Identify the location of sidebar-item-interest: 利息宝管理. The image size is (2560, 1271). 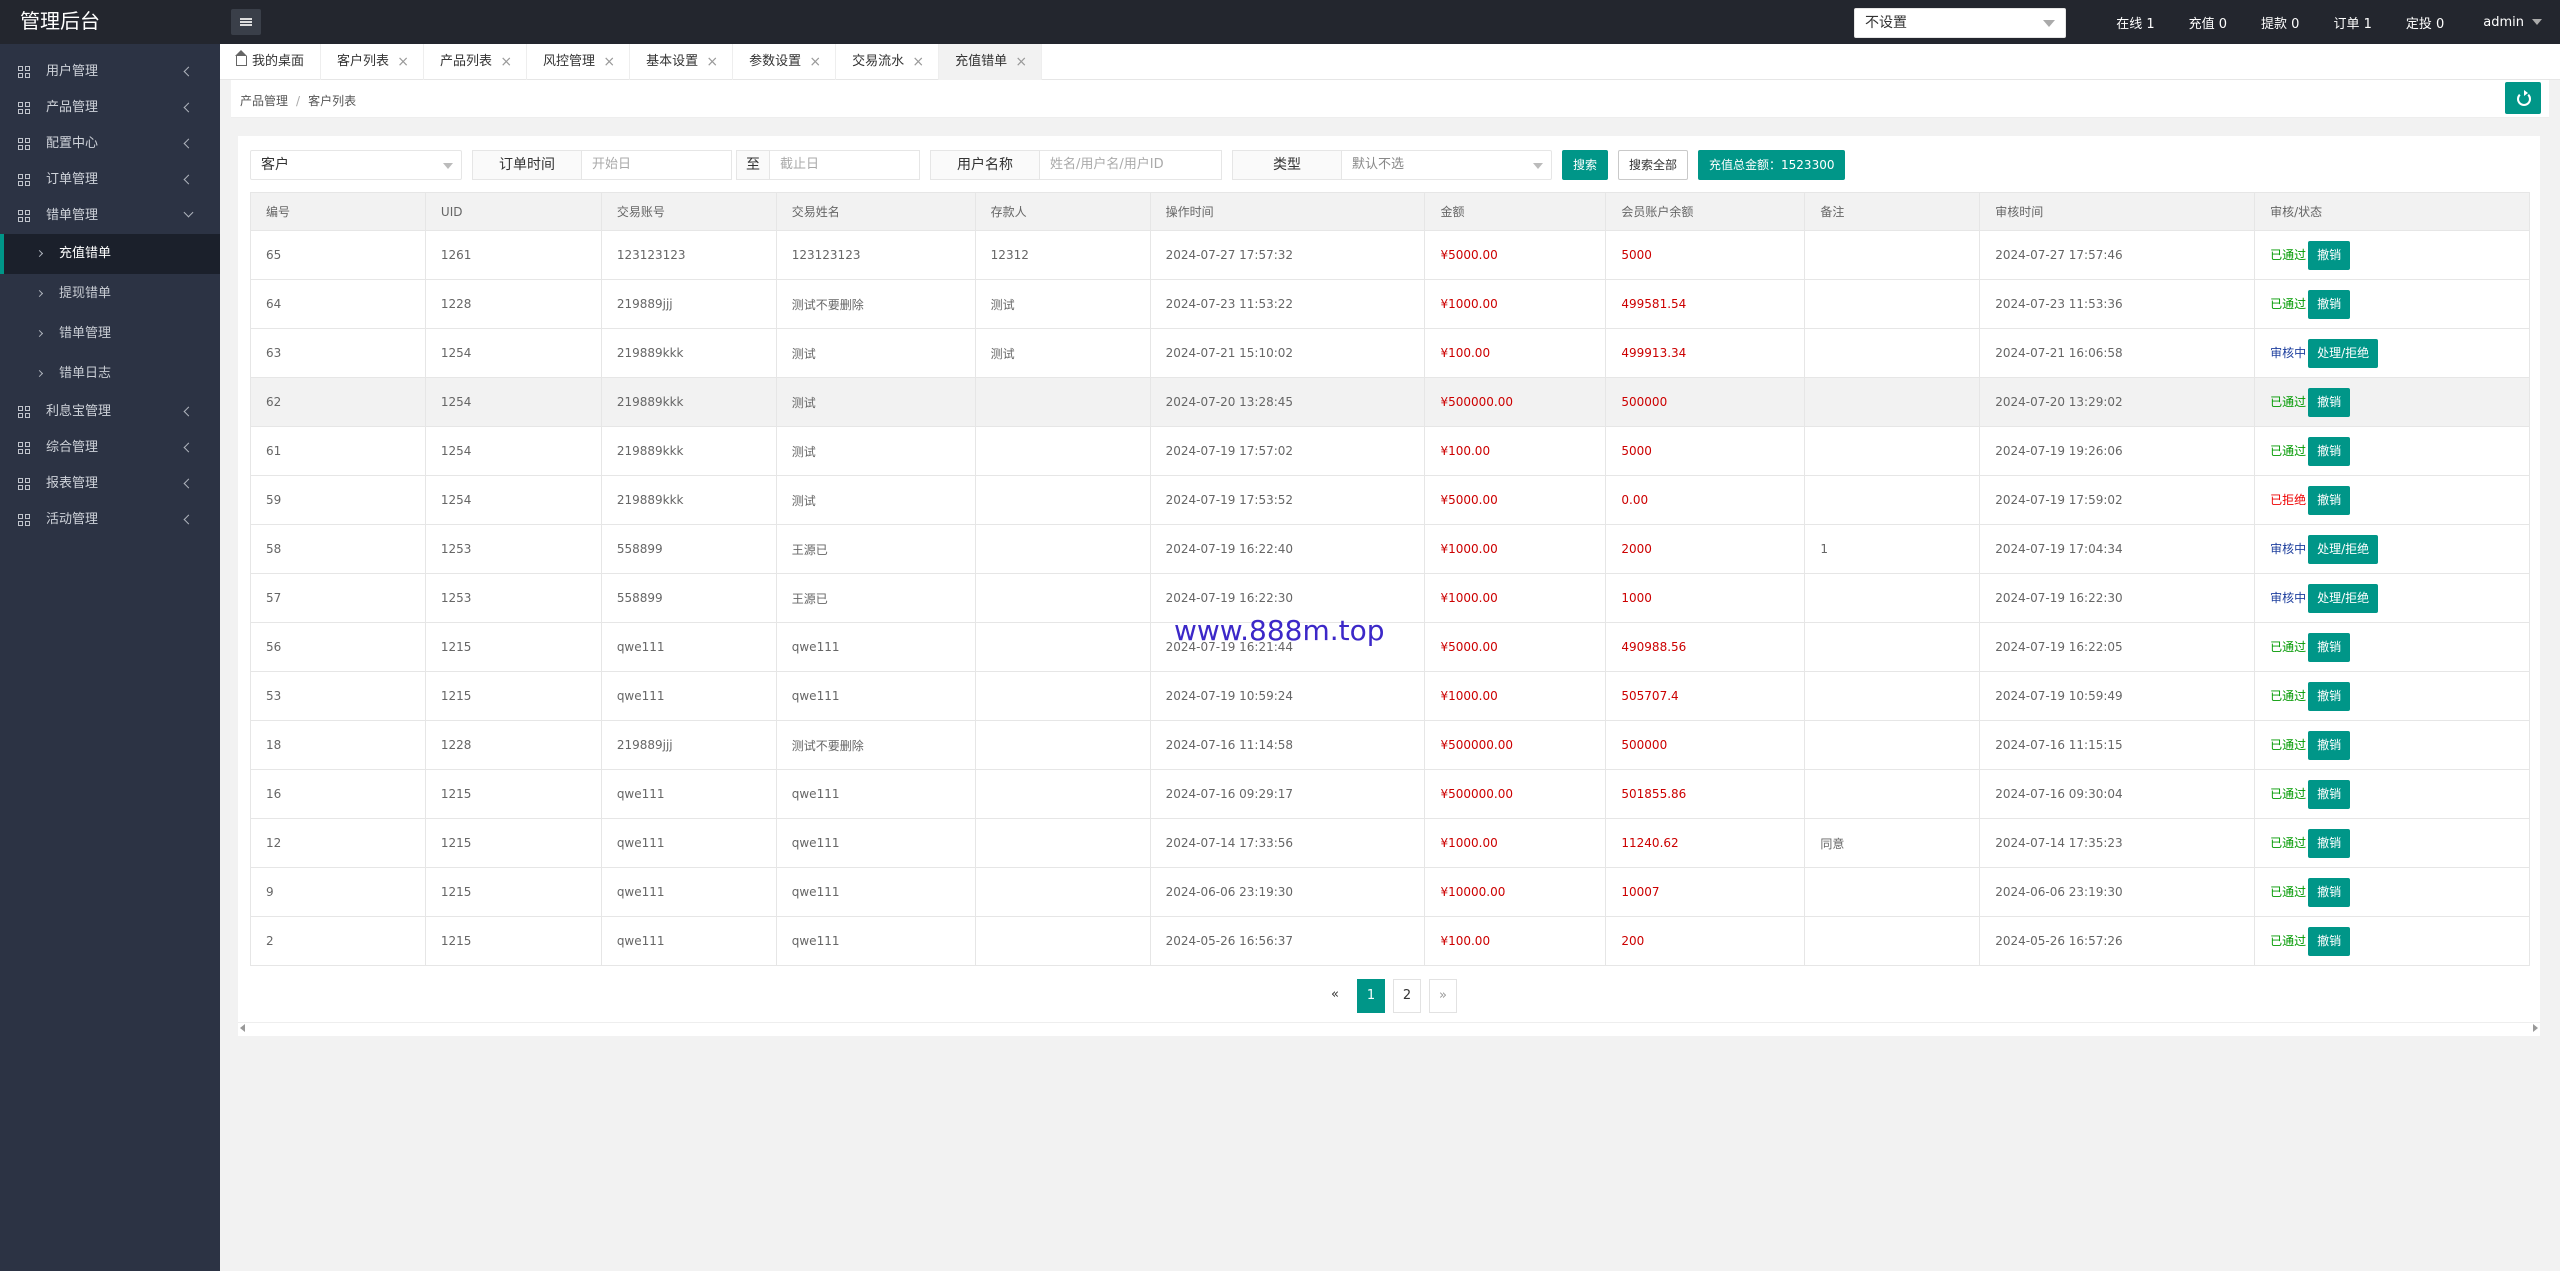
(110, 412).